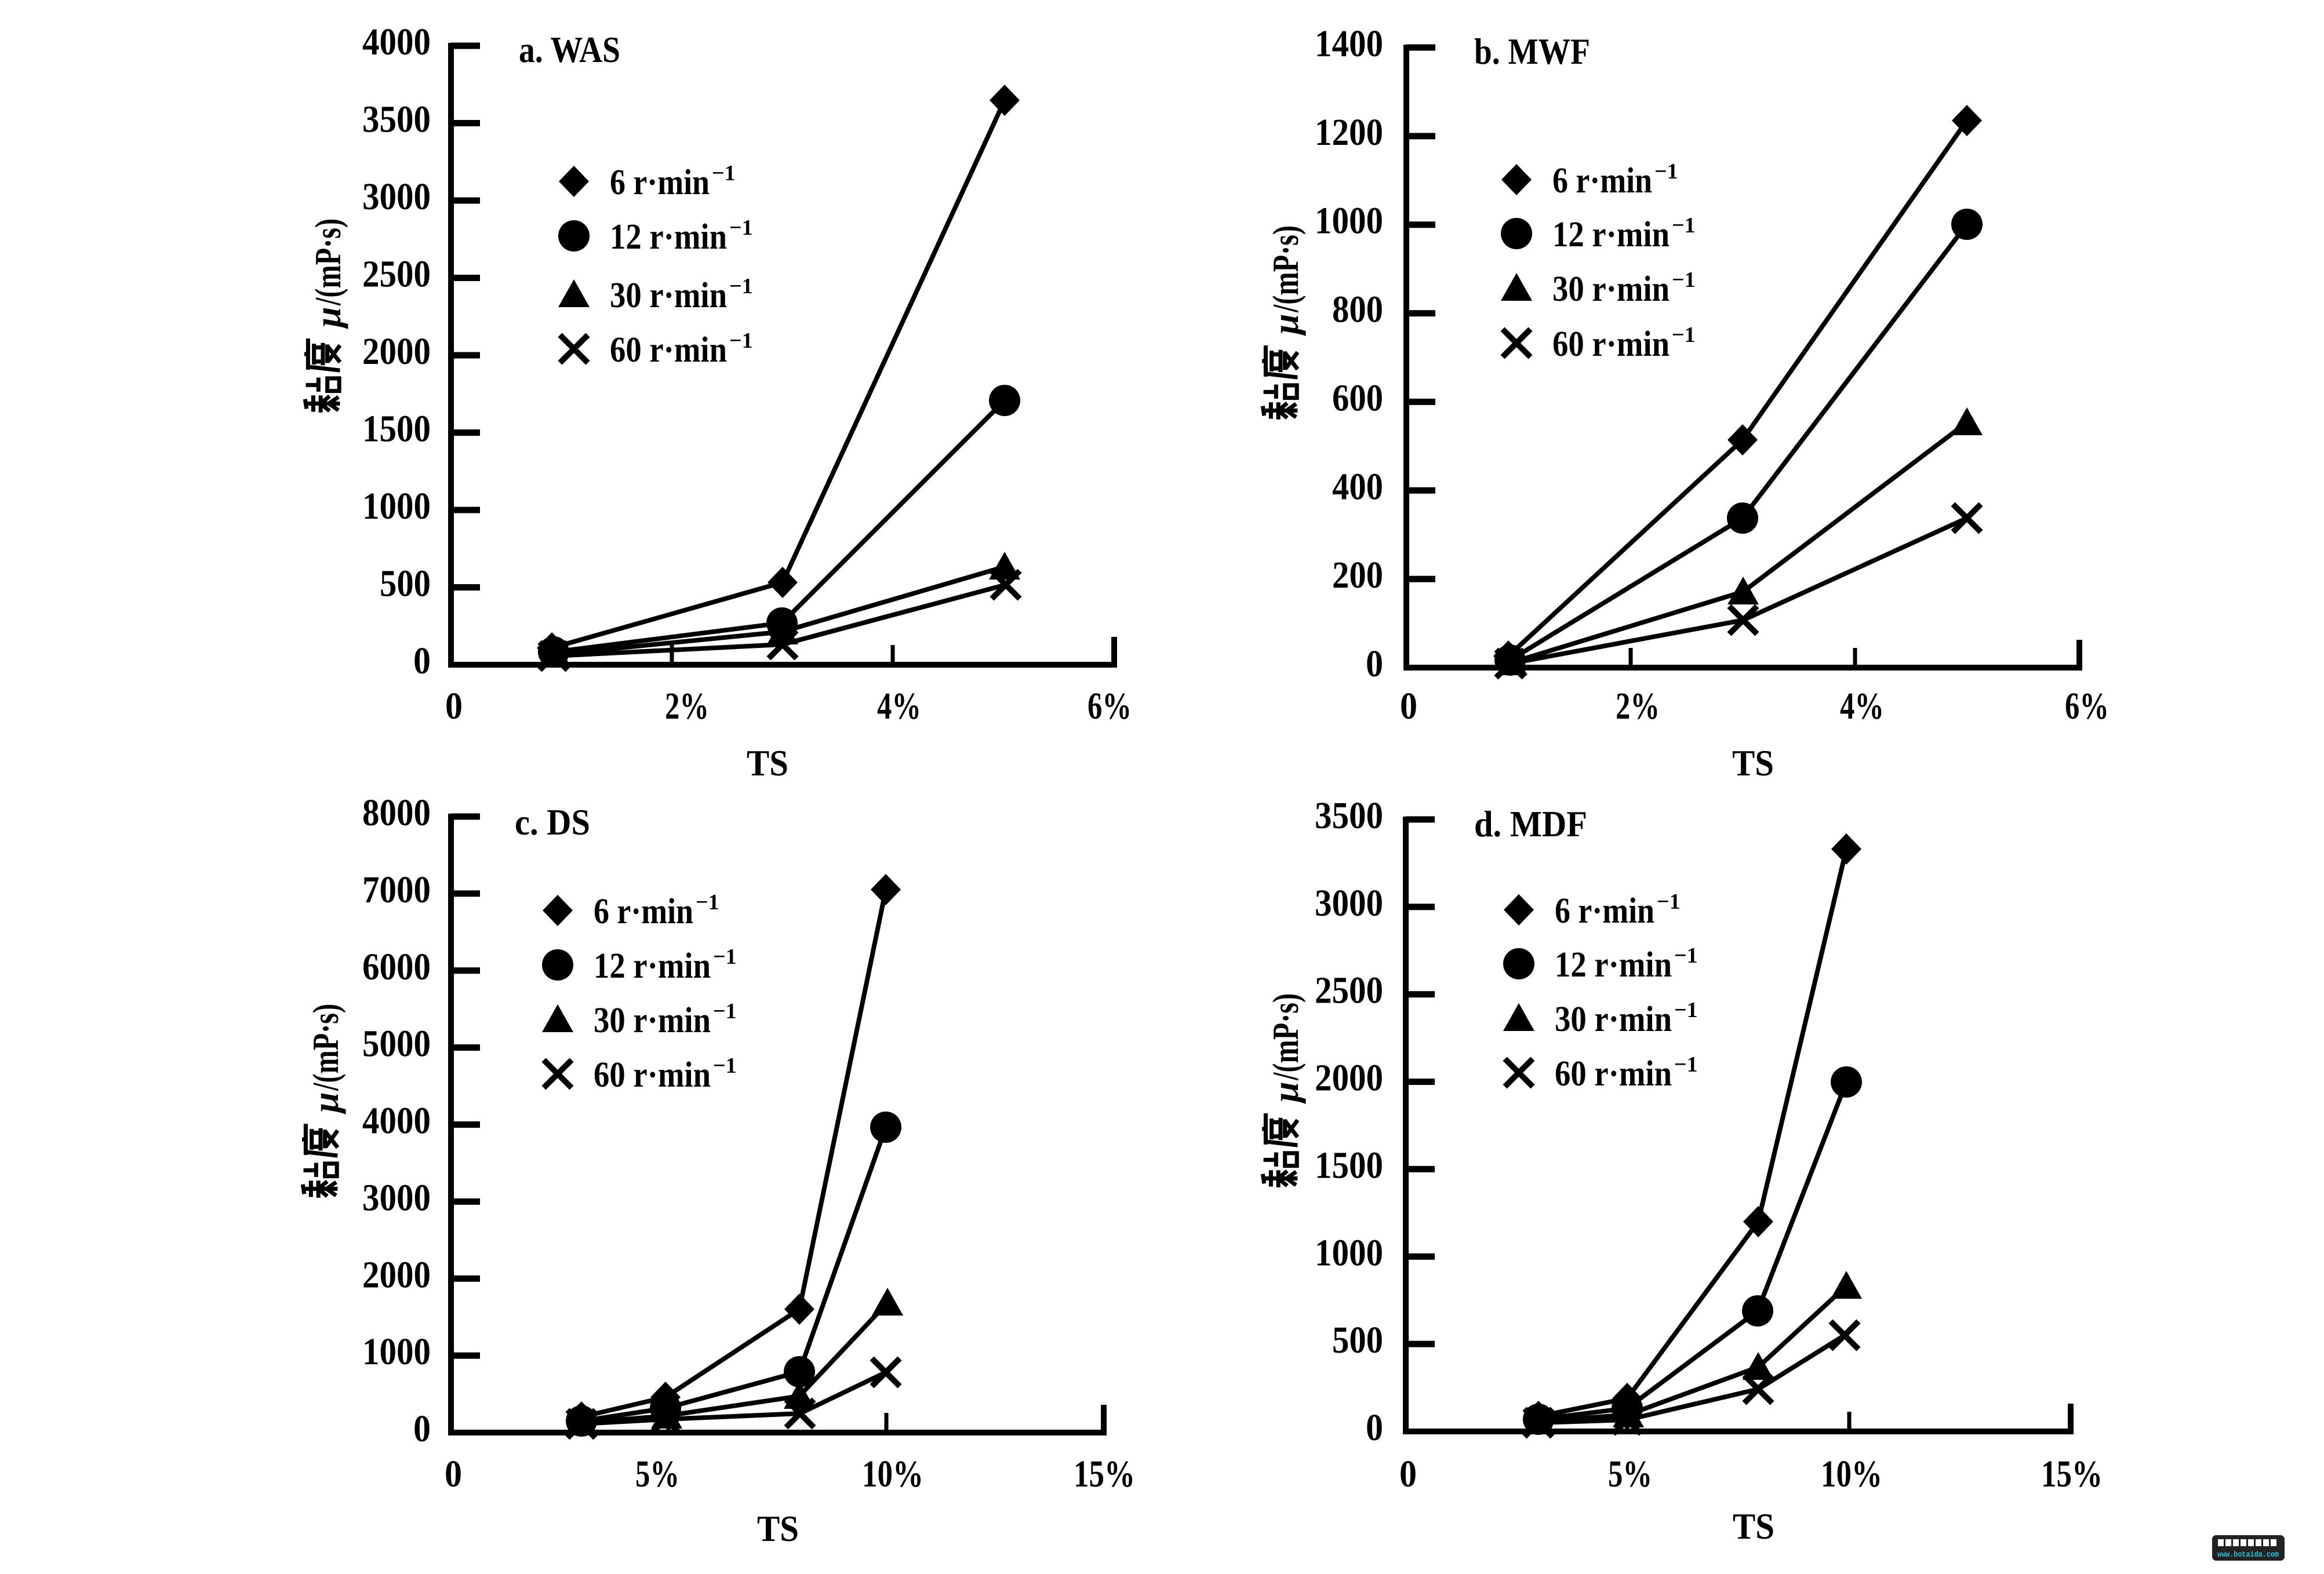  I want to click on svg-text: 800, so click(1357, 310).